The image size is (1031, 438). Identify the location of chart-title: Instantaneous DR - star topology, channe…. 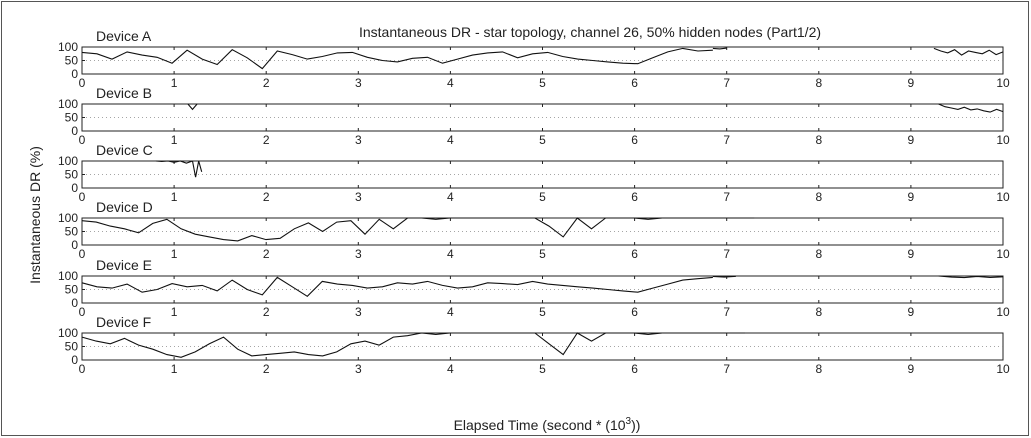
(590, 32).